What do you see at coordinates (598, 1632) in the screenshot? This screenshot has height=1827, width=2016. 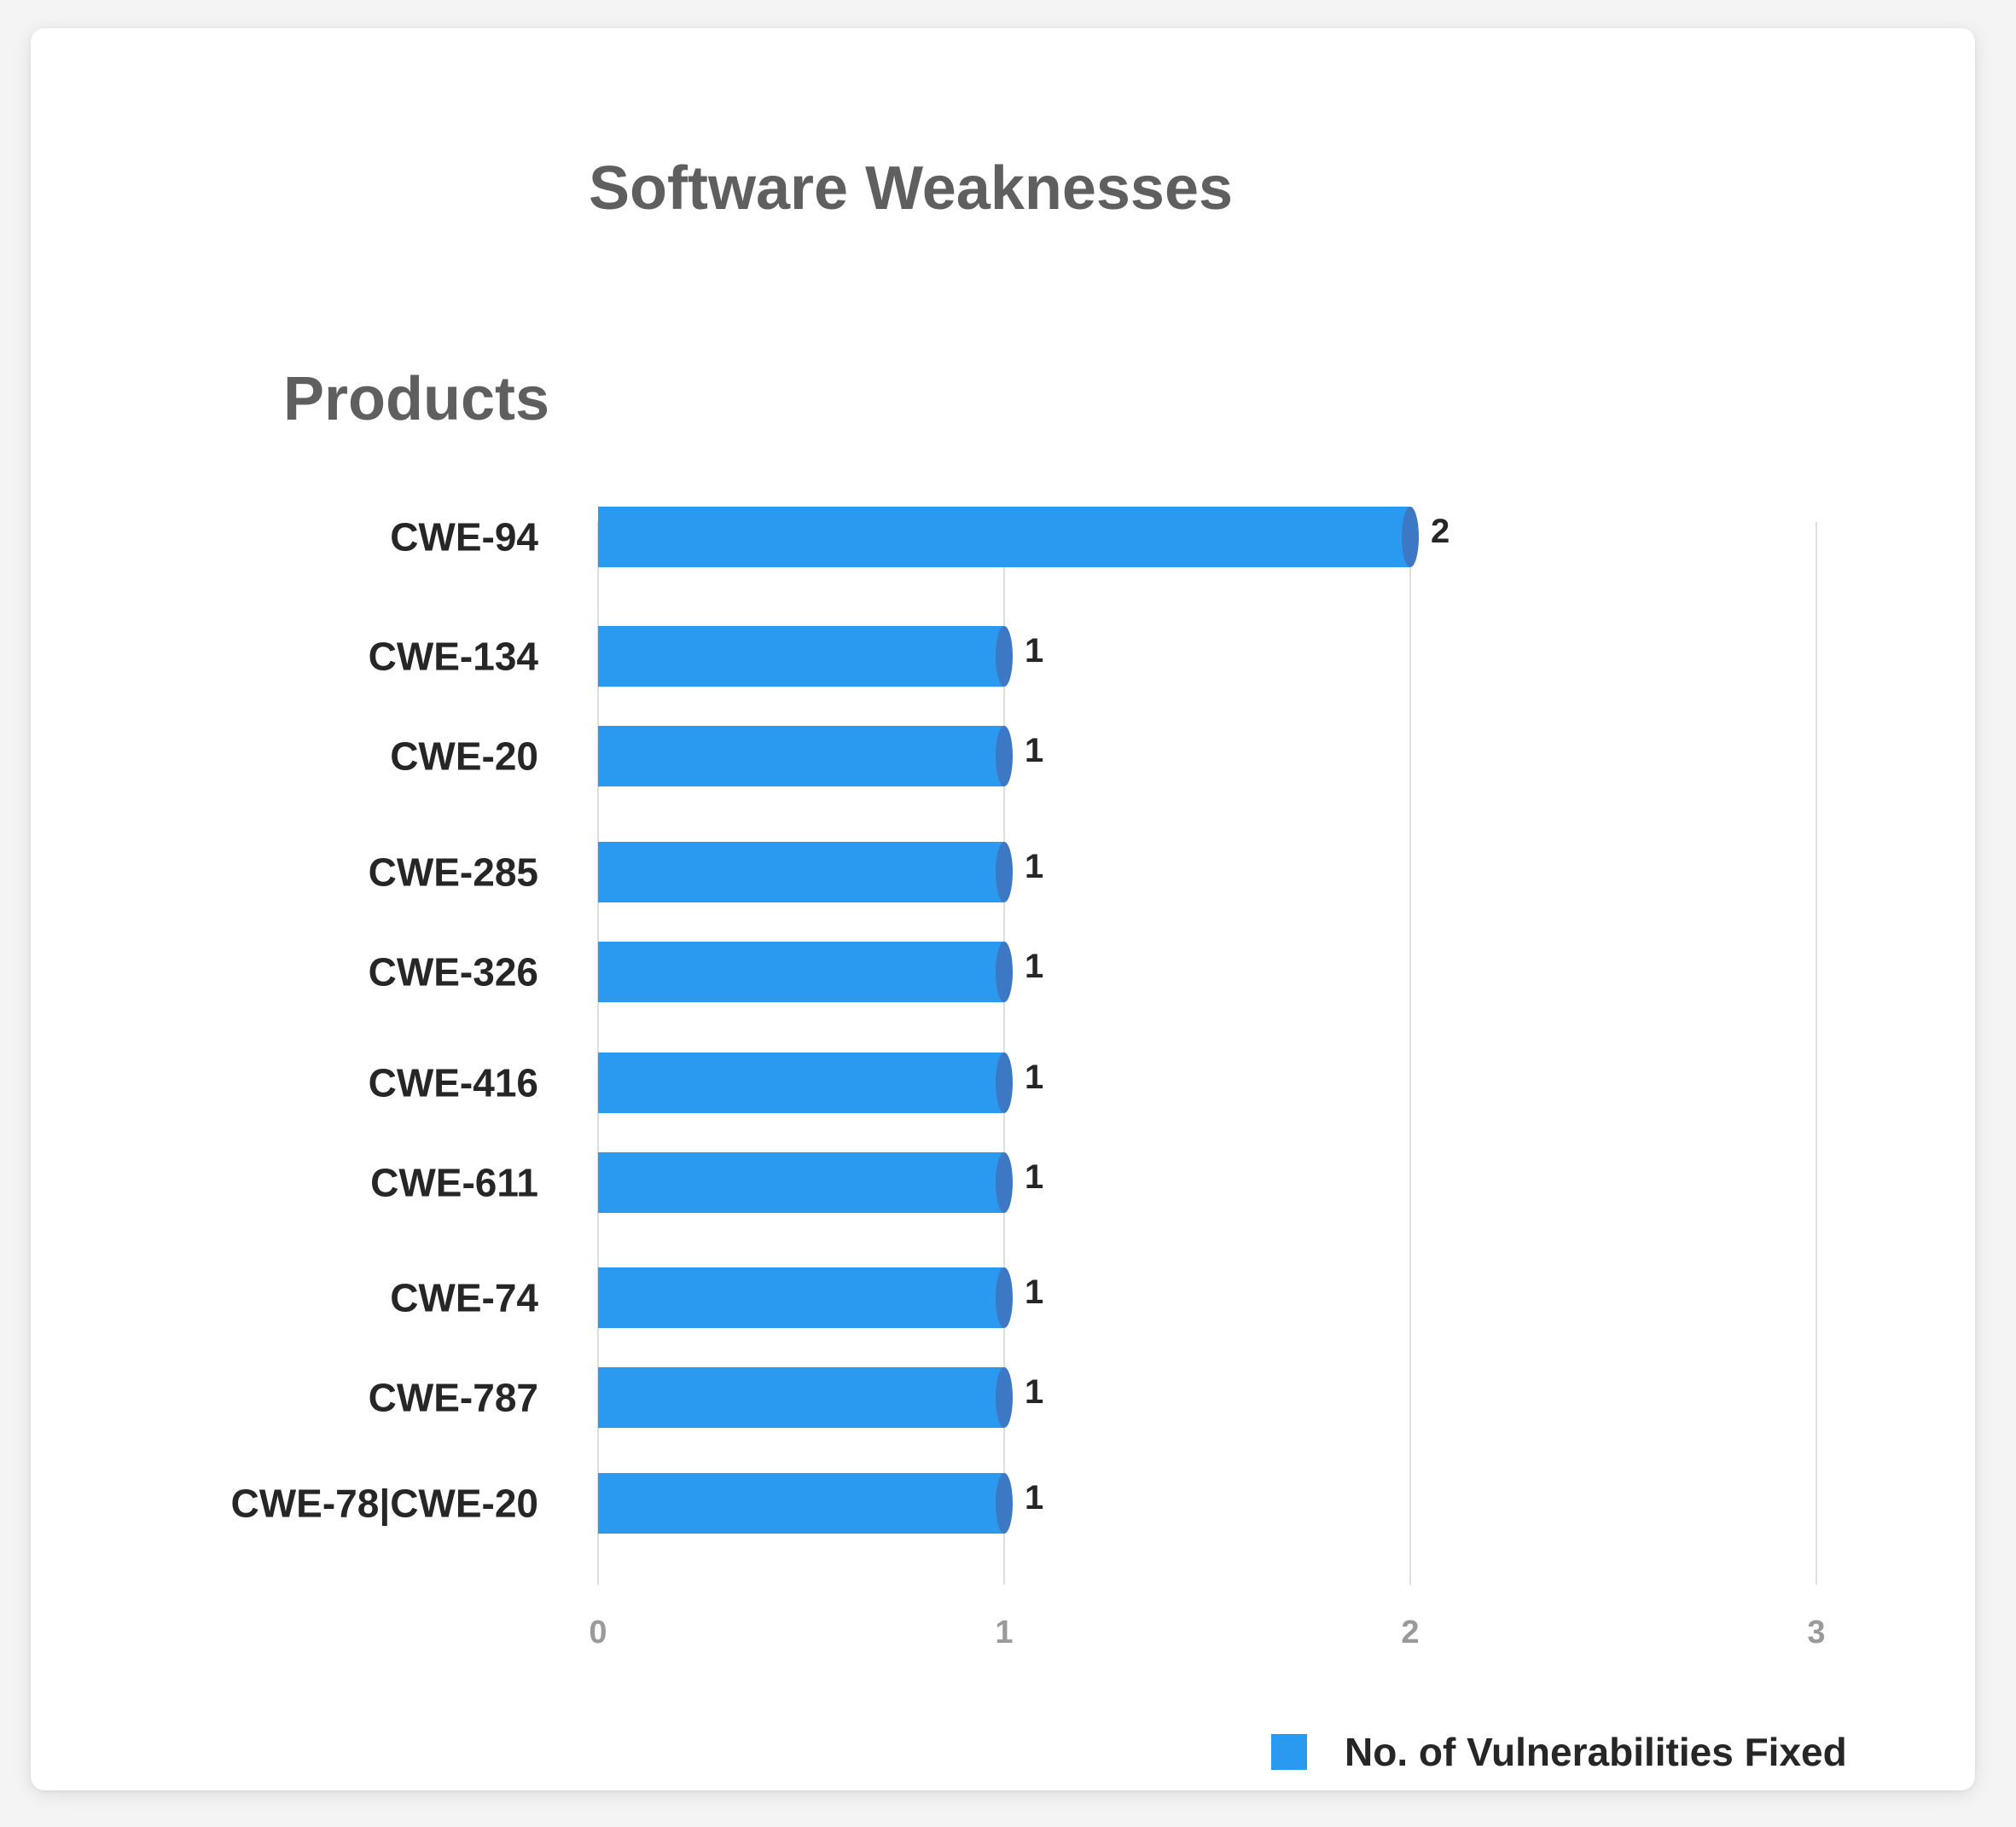 I see `x-tick-label: 0` at bounding box center [598, 1632].